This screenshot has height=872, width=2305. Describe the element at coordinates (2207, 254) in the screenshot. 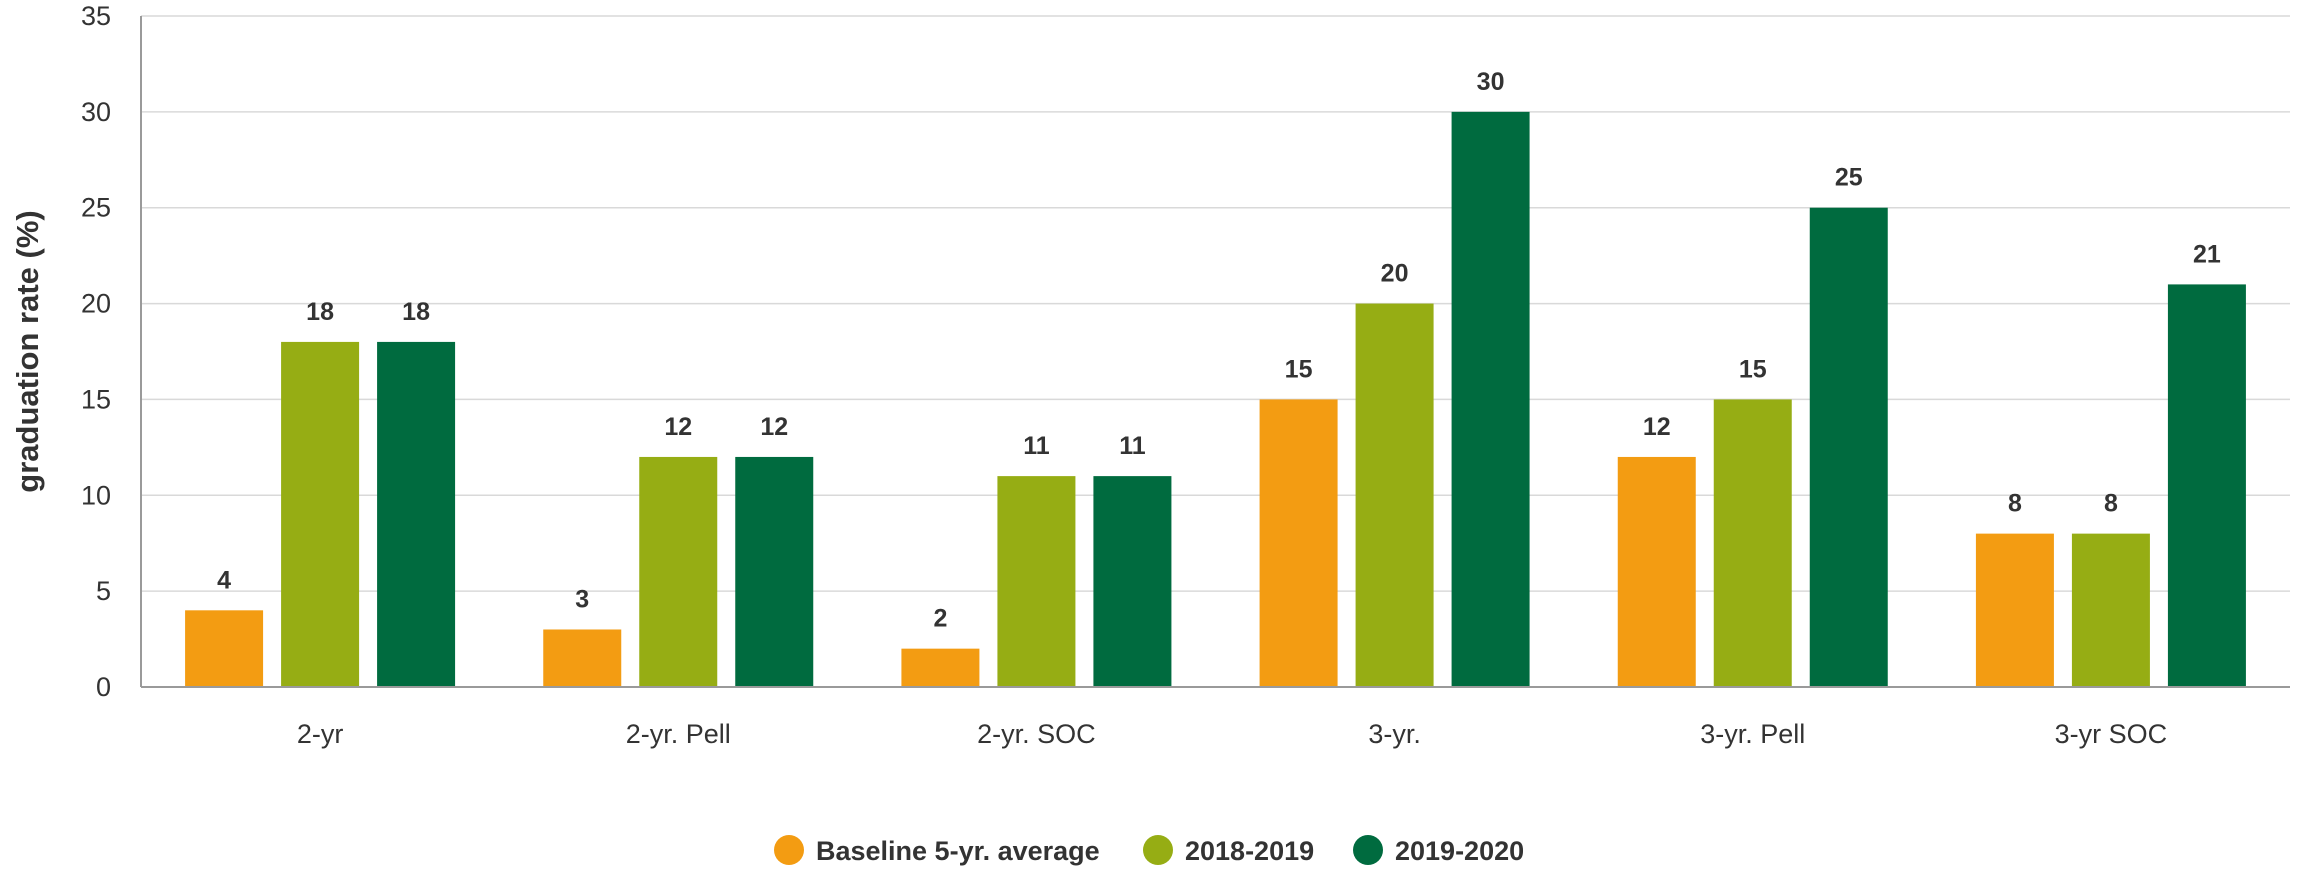

I see `data-label: 21` at that location.